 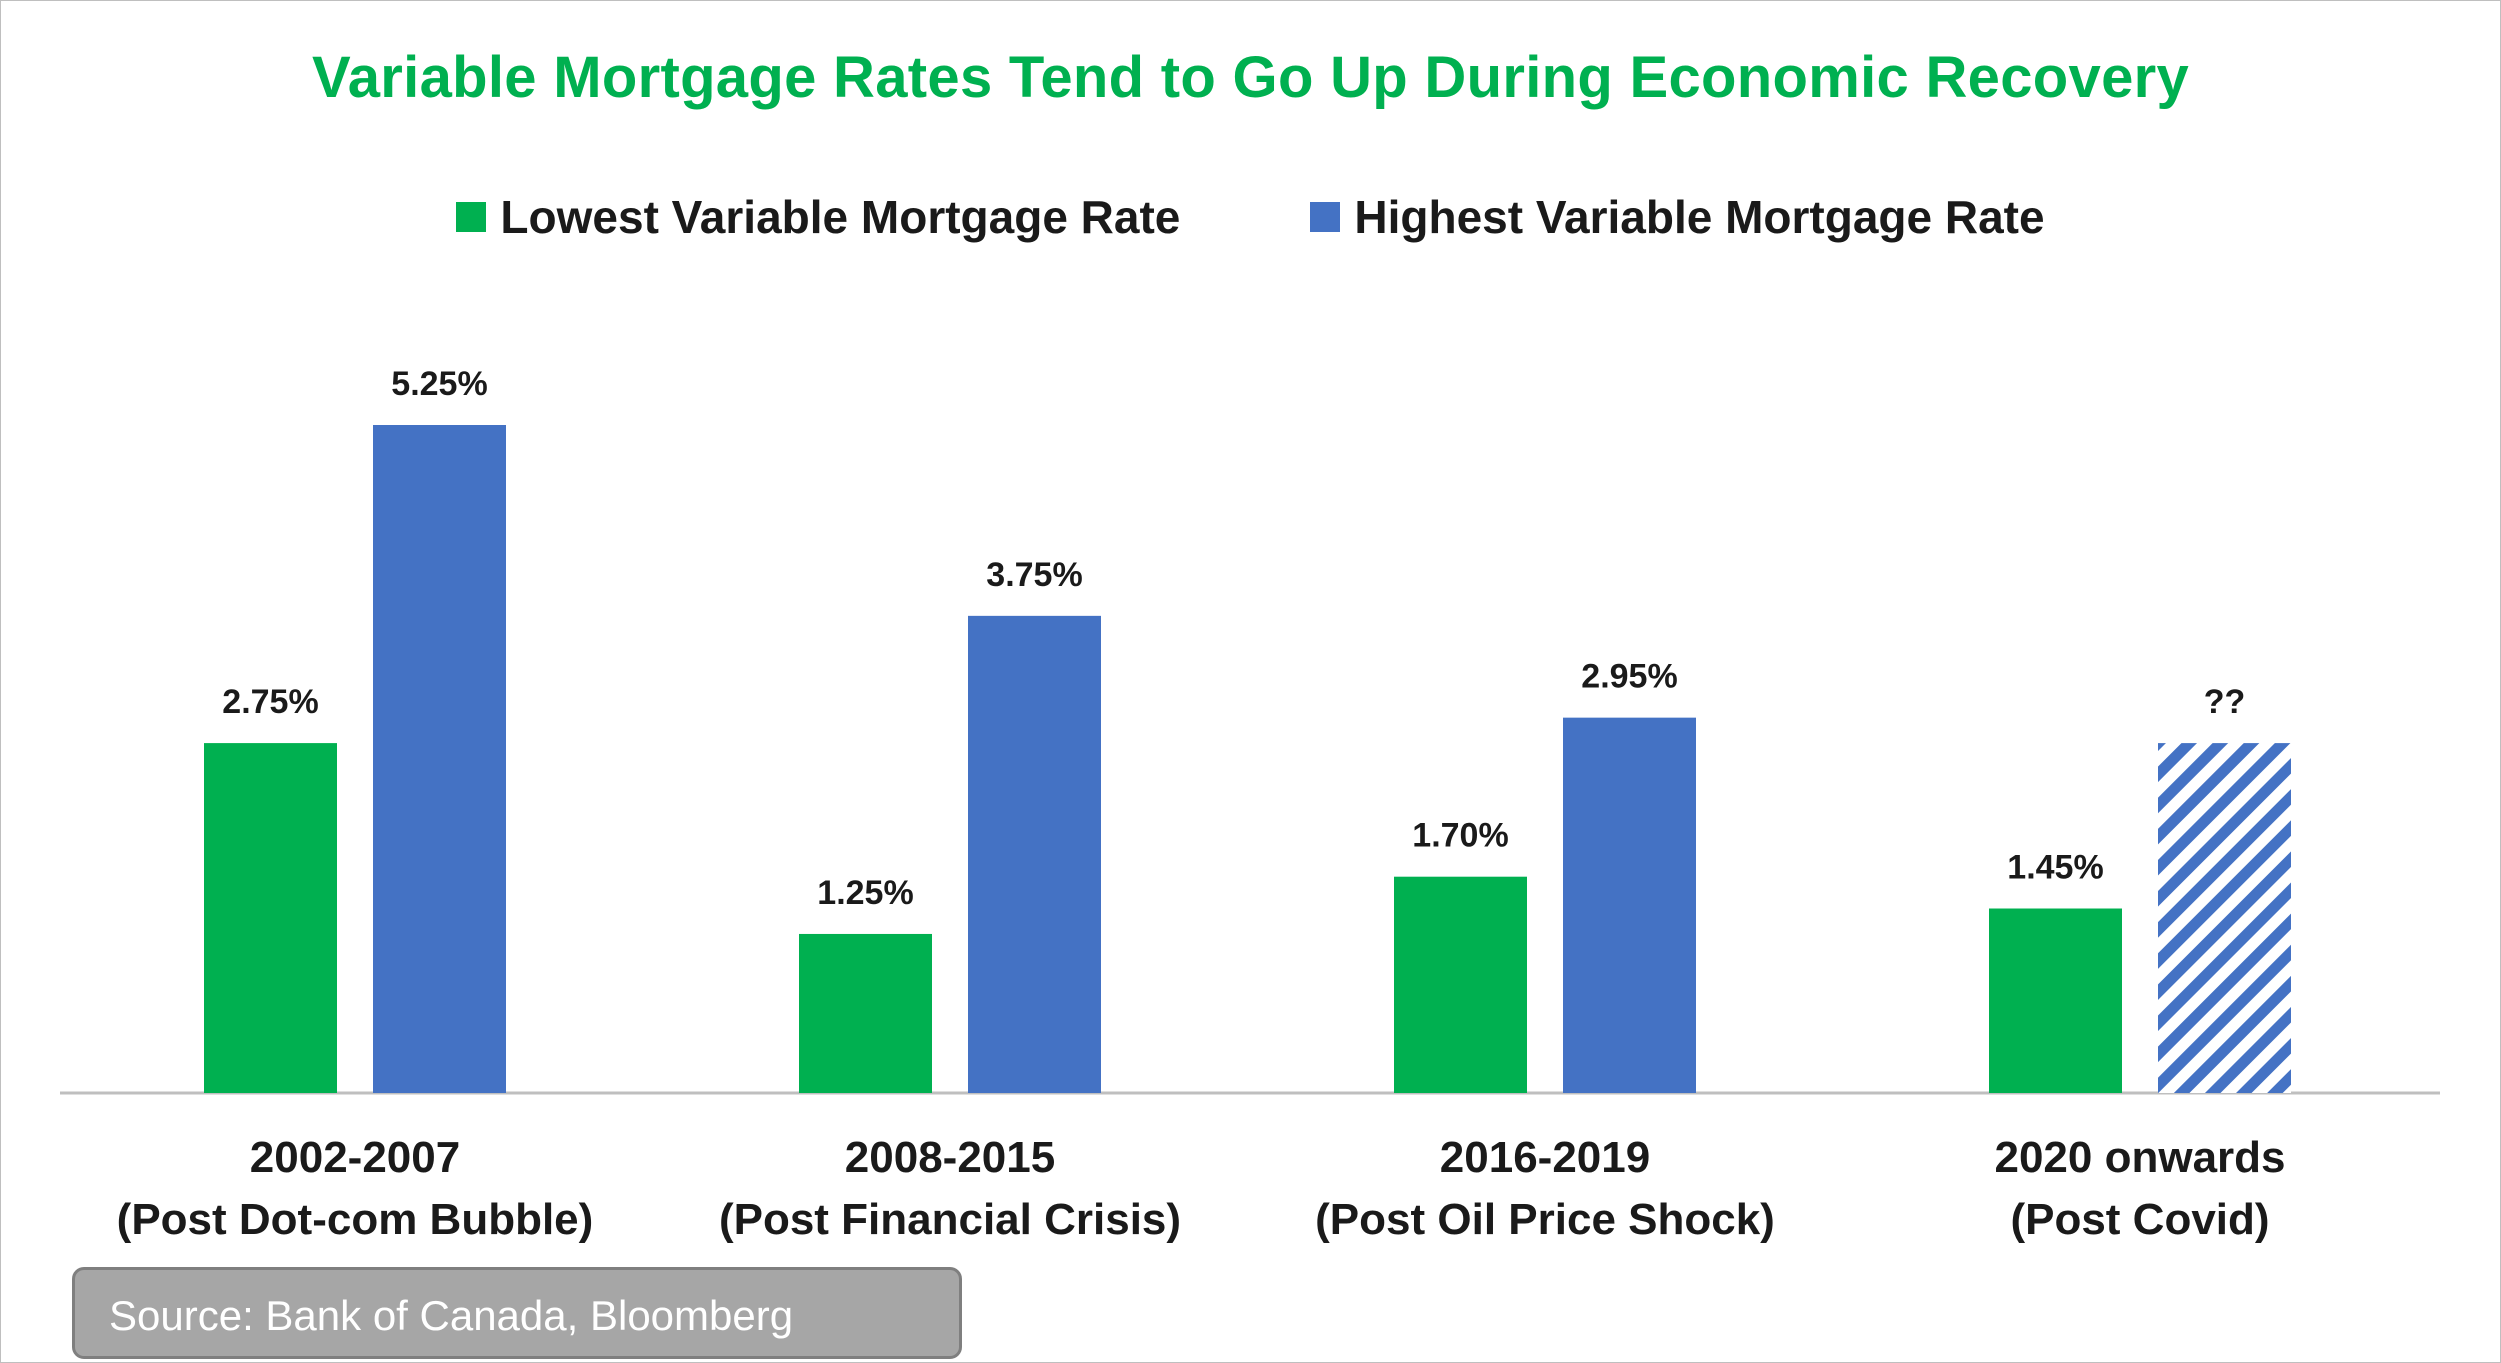 I want to click on data-label-series-1-4: 1.45%, so click(x=2055, y=868).